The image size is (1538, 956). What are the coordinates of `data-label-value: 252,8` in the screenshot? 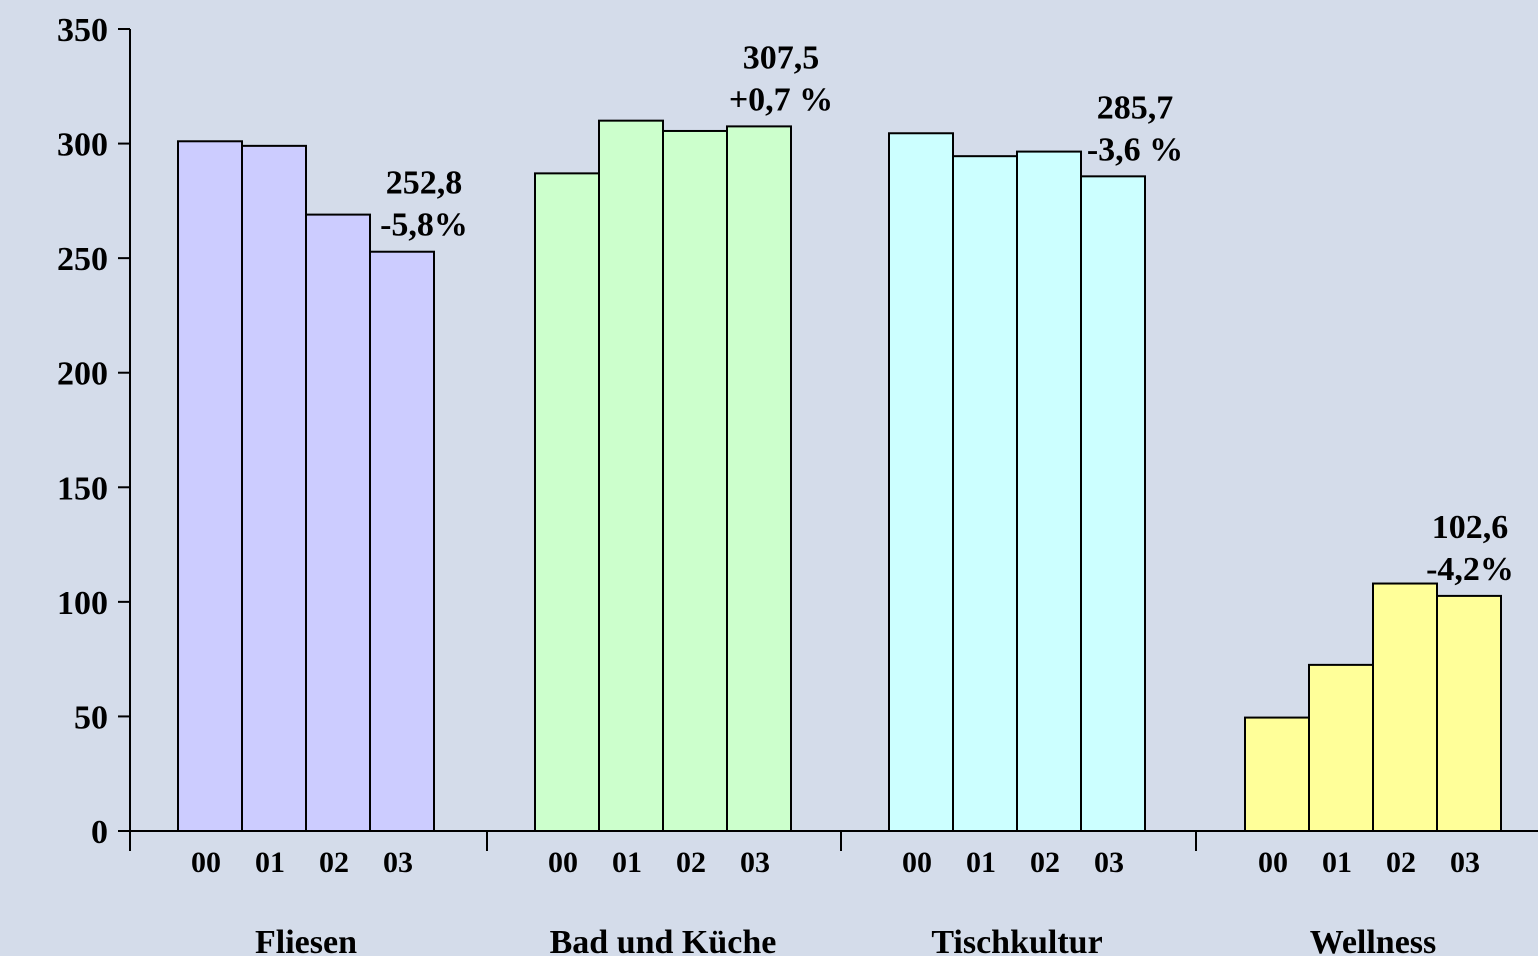 It's located at (424, 183).